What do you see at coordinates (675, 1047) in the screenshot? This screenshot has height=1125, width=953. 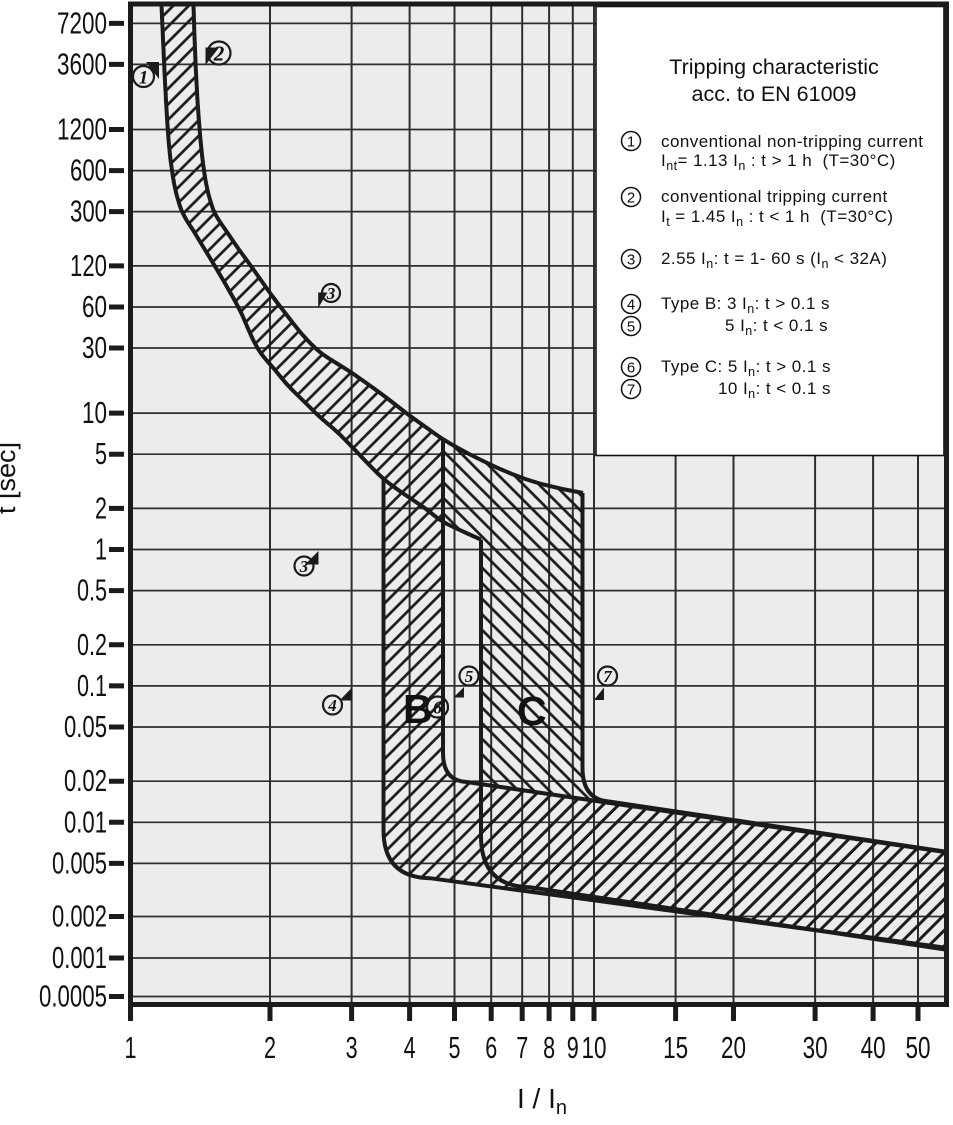 I see `svg-text: 15` at bounding box center [675, 1047].